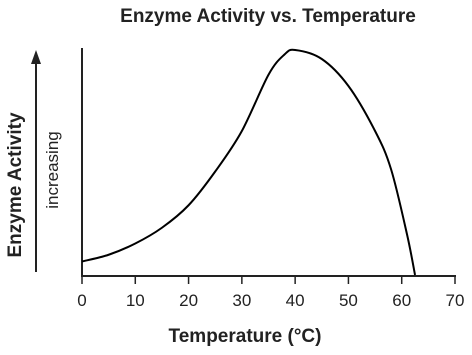 The width and height of the screenshot is (472, 355). What do you see at coordinates (268, 16) in the screenshot?
I see `chart-title: Enzyme Activity vs. Temperature` at bounding box center [268, 16].